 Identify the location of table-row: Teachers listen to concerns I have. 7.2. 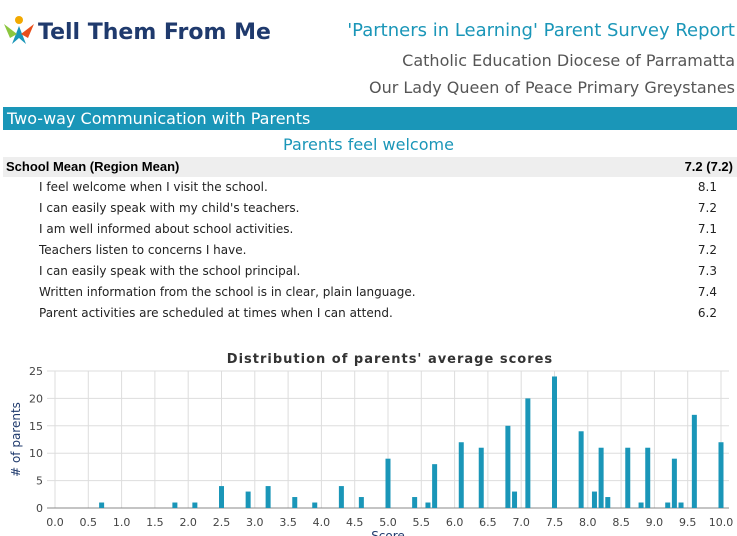
(378, 250).